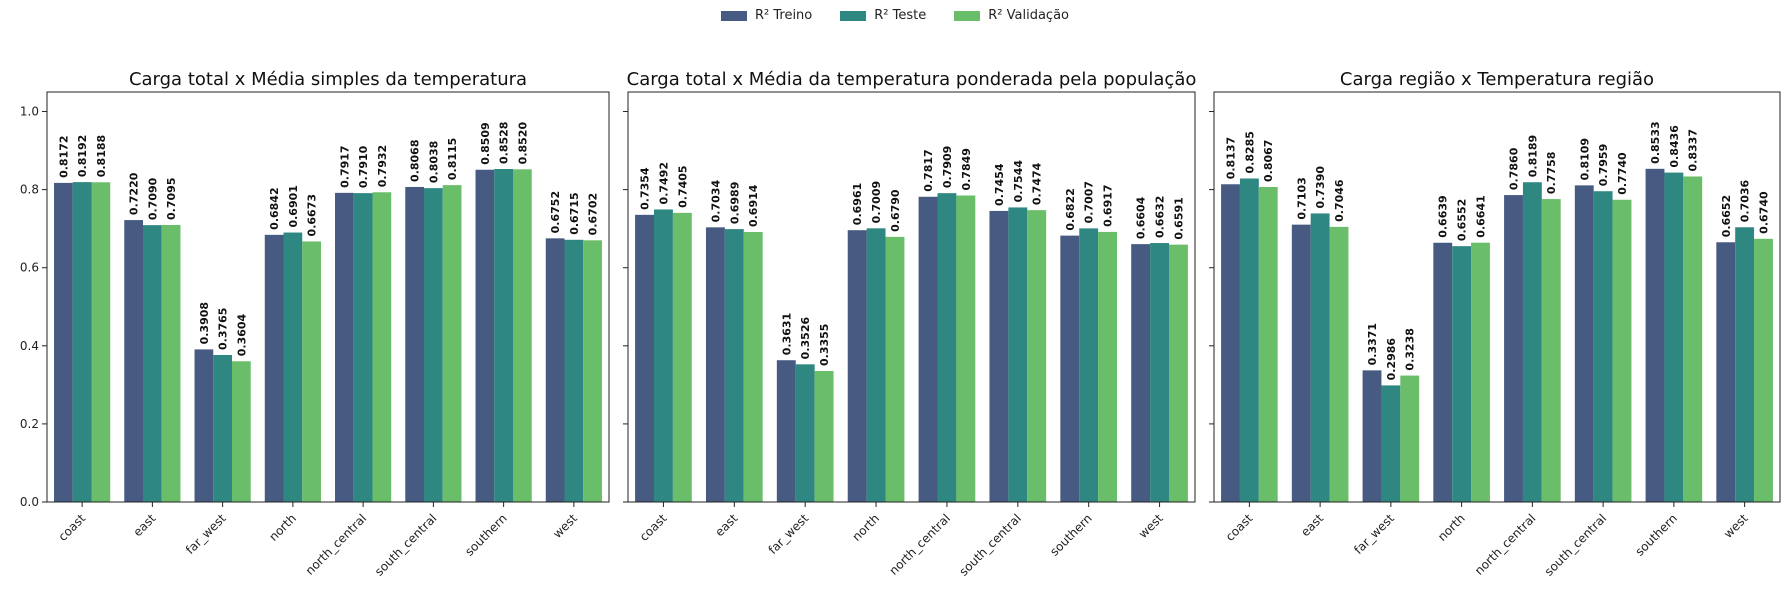 The height and width of the screenshot is (598, 1790). I want to click on data-label: 0.7758, so click(1551, 173).